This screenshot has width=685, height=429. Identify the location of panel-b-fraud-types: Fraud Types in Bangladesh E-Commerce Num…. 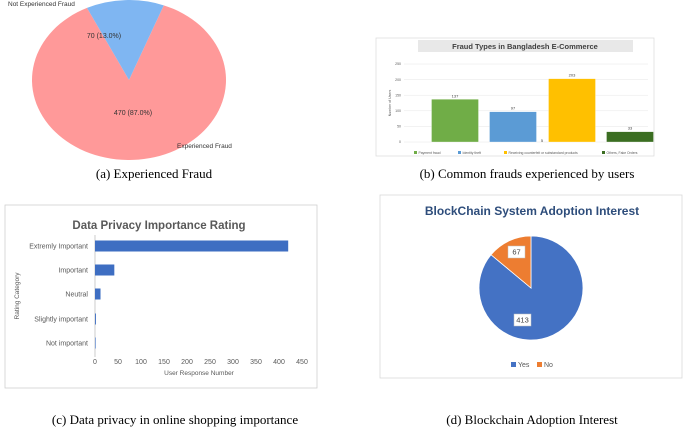
(515, 109).